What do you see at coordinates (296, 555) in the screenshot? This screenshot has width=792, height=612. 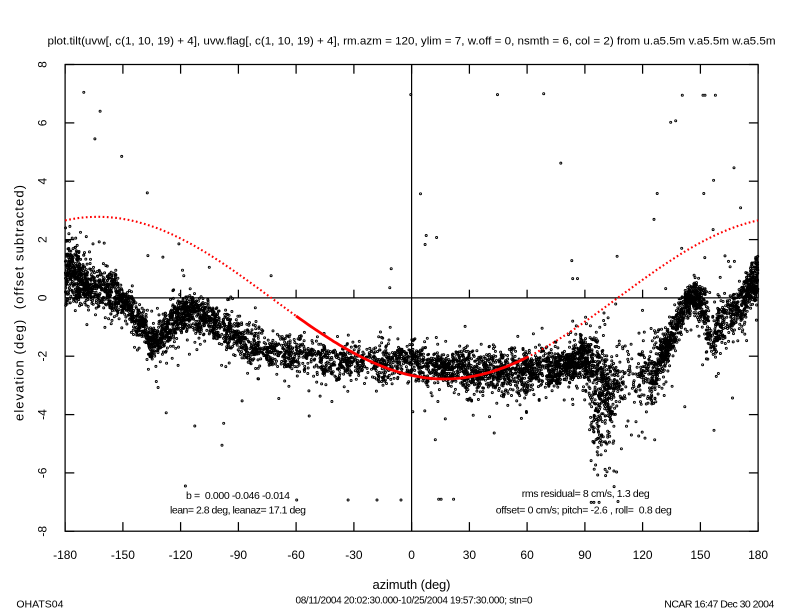 I see `svg-text: -60` at bounding box center [296, 555].